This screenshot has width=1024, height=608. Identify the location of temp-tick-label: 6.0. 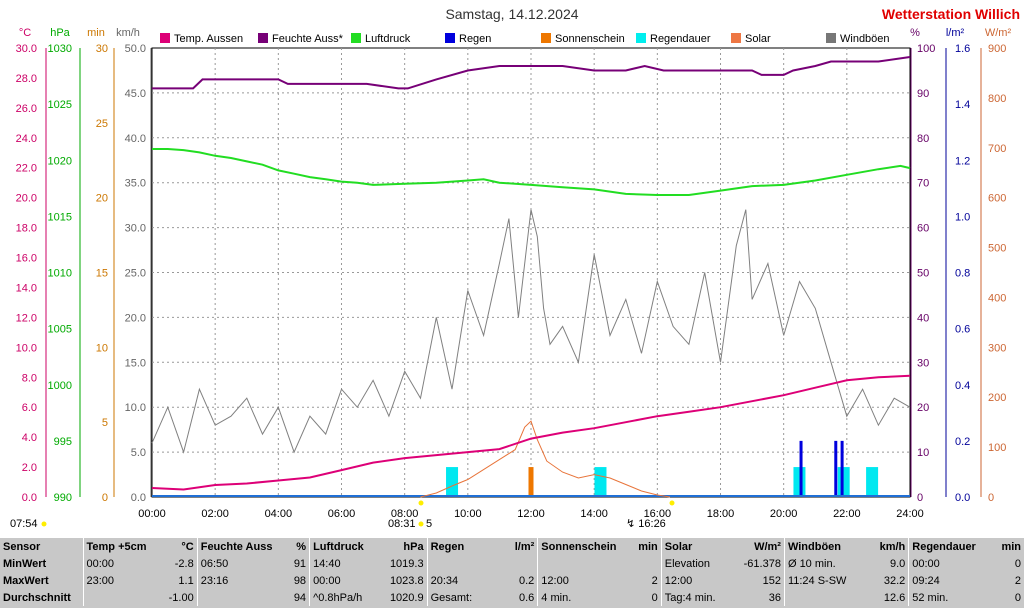
(29, 408).